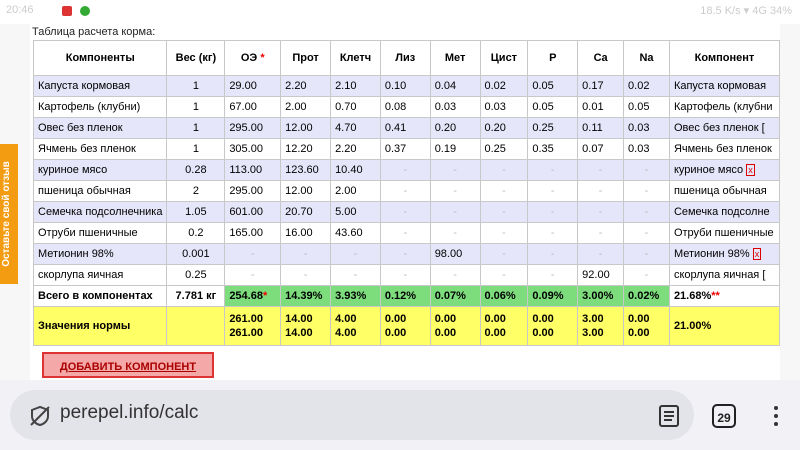  I want to click on norm-cell: 14.00 14.00, so click(306, 326).